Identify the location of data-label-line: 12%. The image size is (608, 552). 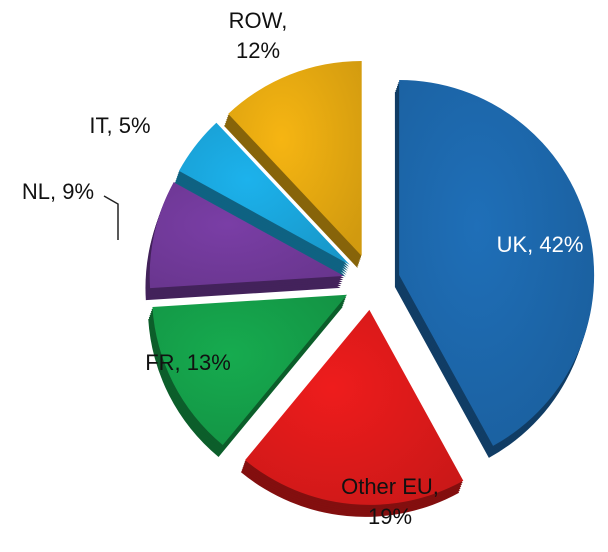
(258, 50).